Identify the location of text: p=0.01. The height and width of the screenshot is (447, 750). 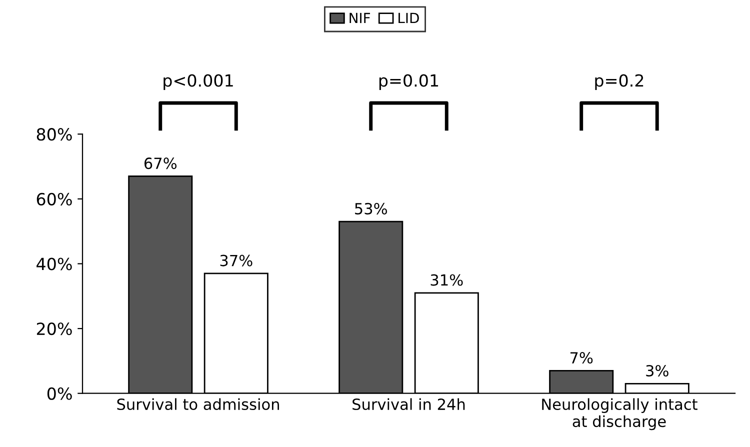
(408, 82).